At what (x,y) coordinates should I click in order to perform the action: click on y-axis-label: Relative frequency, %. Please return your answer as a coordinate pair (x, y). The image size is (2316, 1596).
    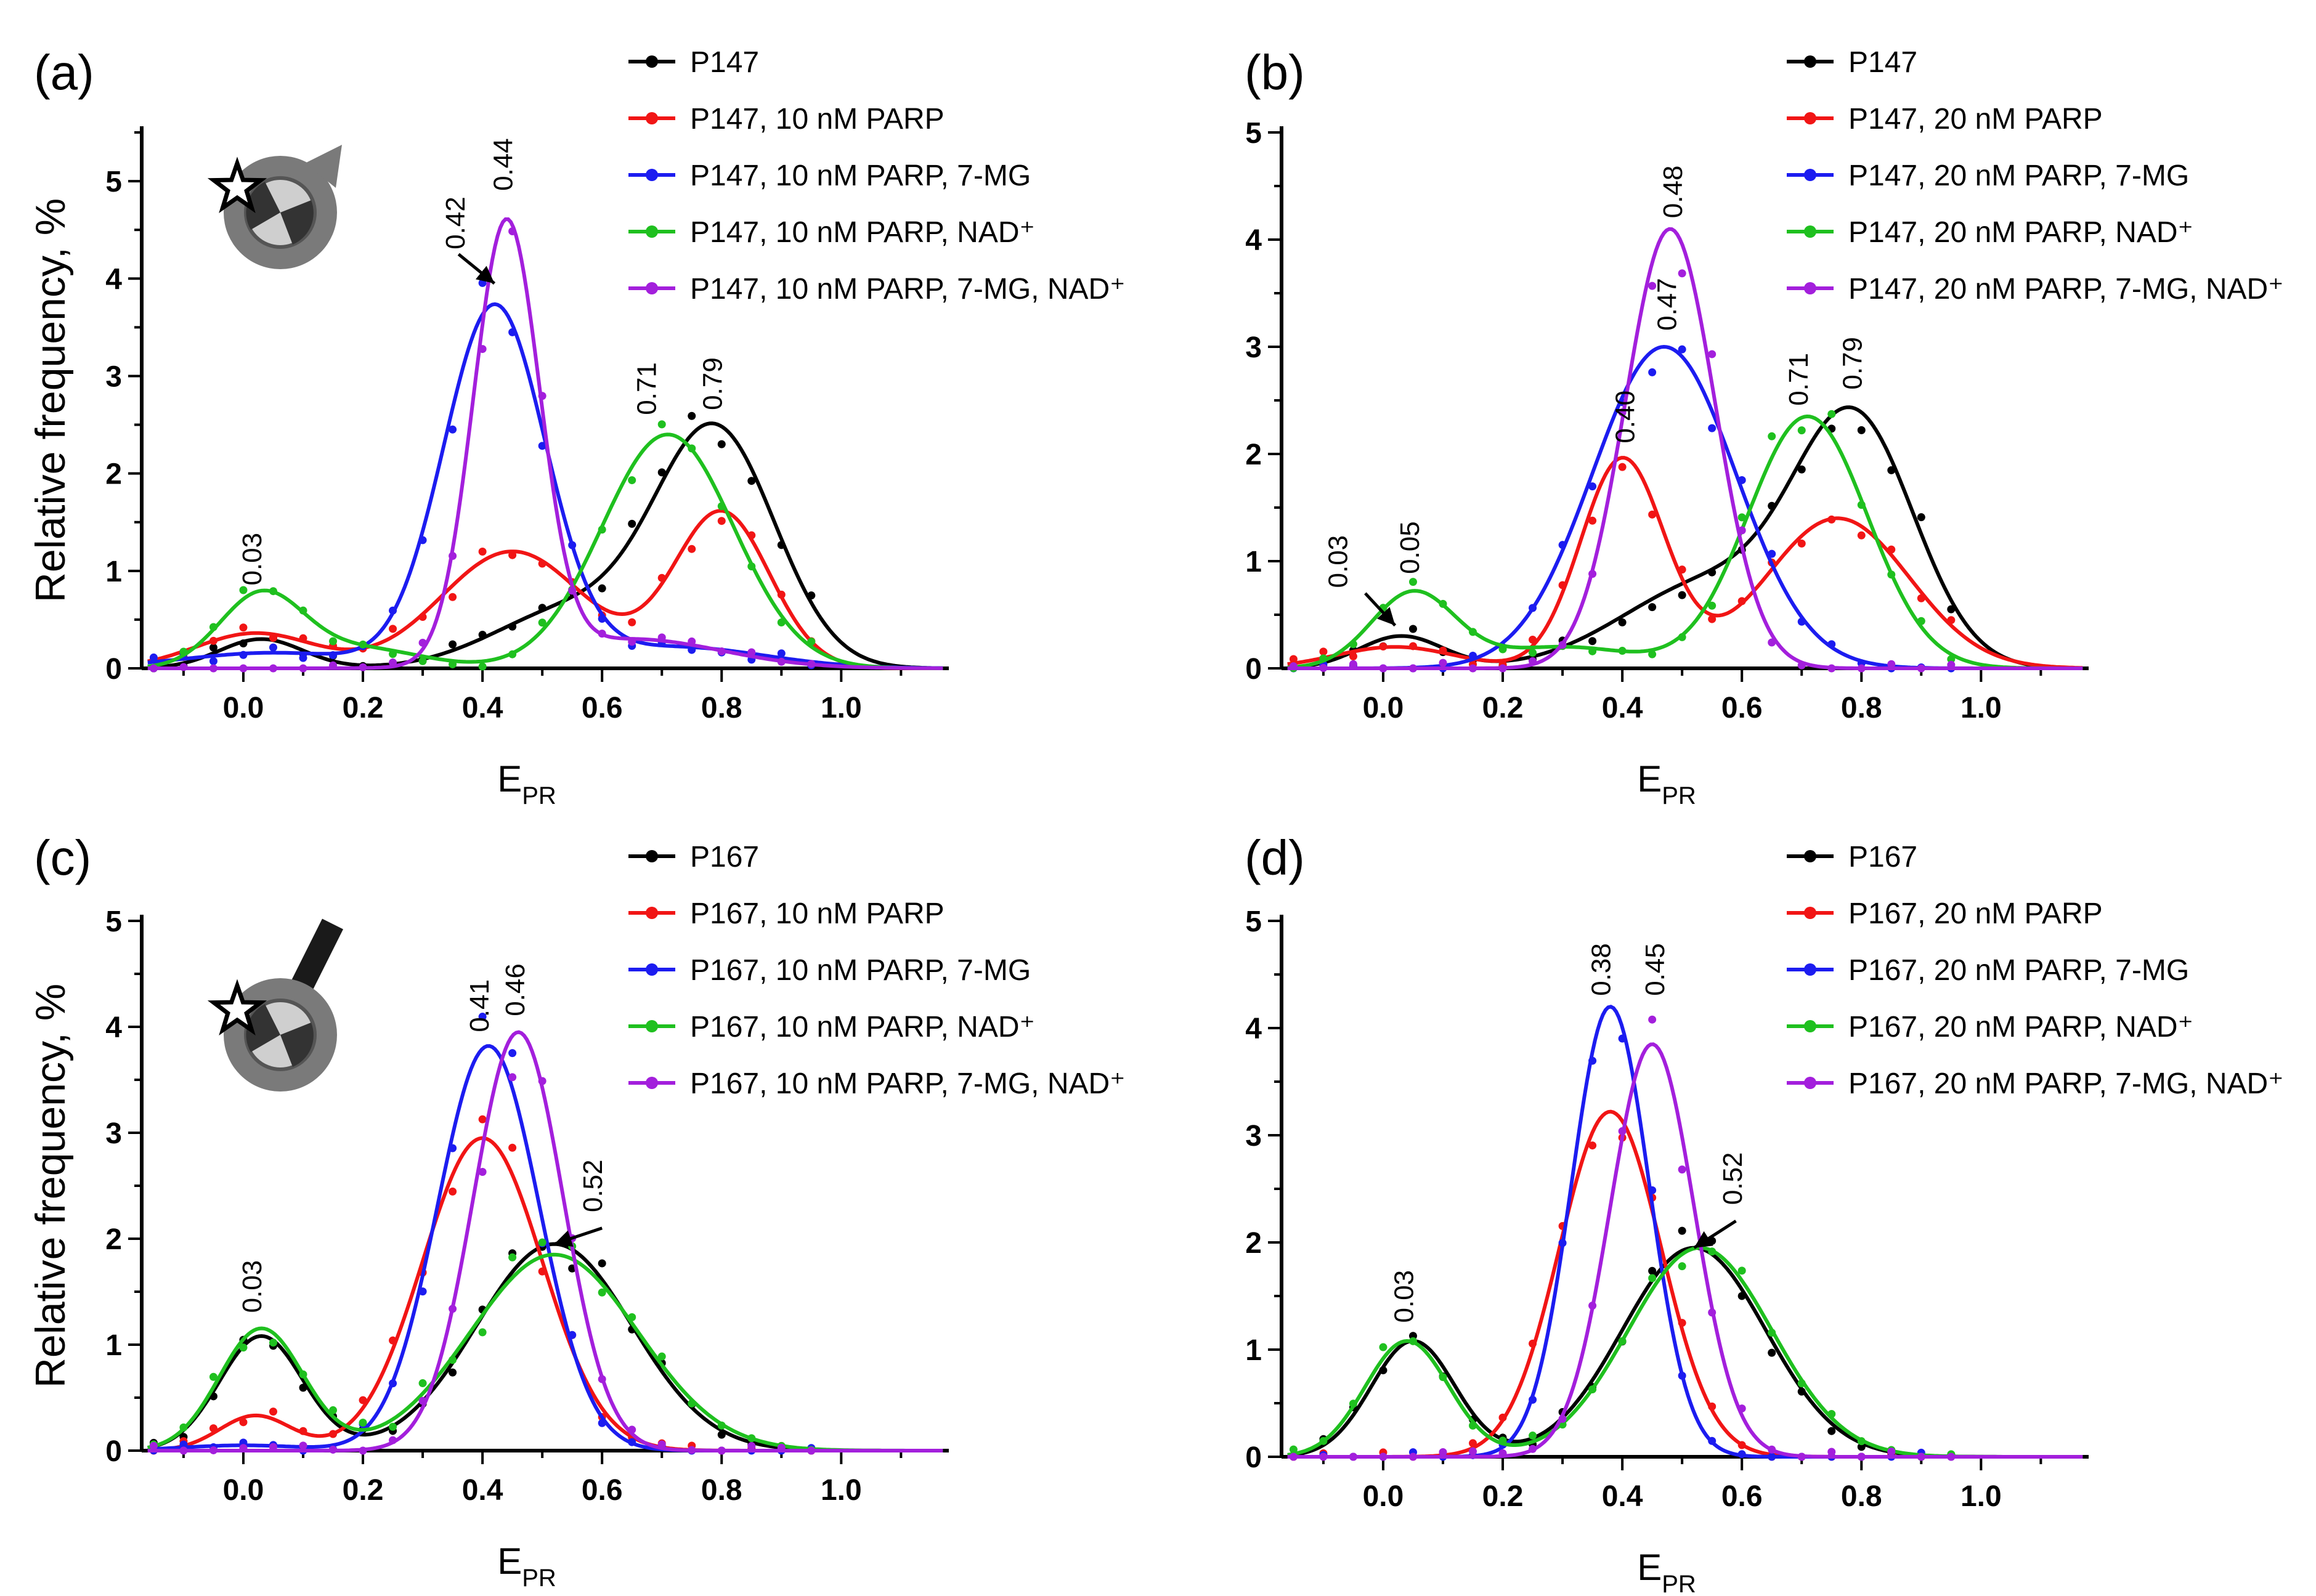
    Looking at the image, I should click on (50, 400).